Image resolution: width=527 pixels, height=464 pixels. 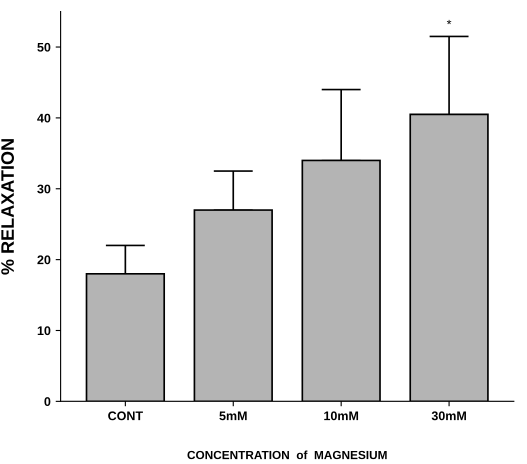 I want to click on y-tick-label: 0, so click(x=47, y=401).